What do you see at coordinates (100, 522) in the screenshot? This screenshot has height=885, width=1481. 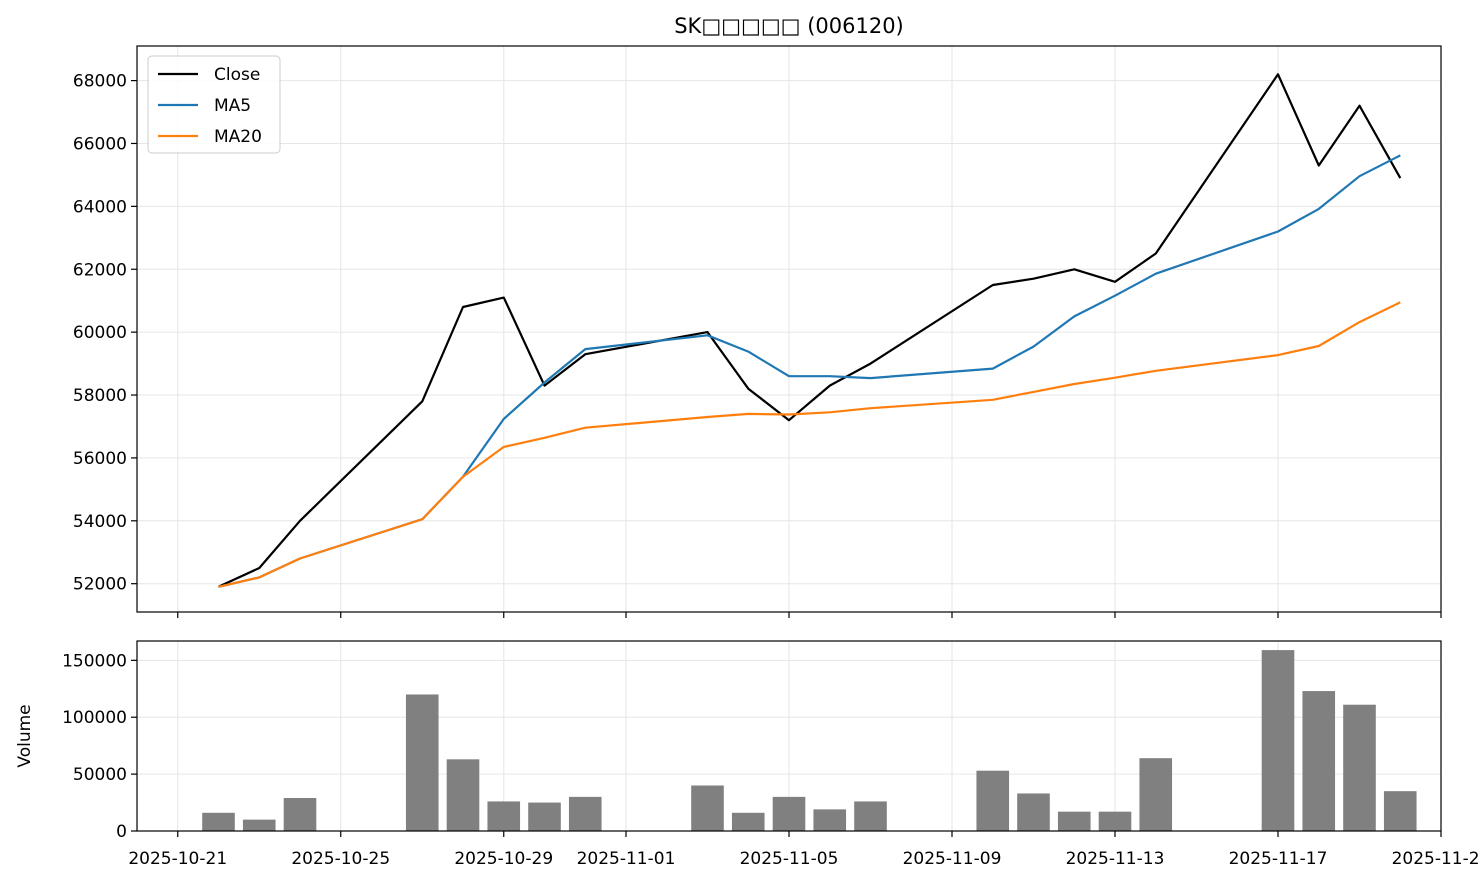 I see `y-tick-label: 54000` at bounding box center [100, 522].